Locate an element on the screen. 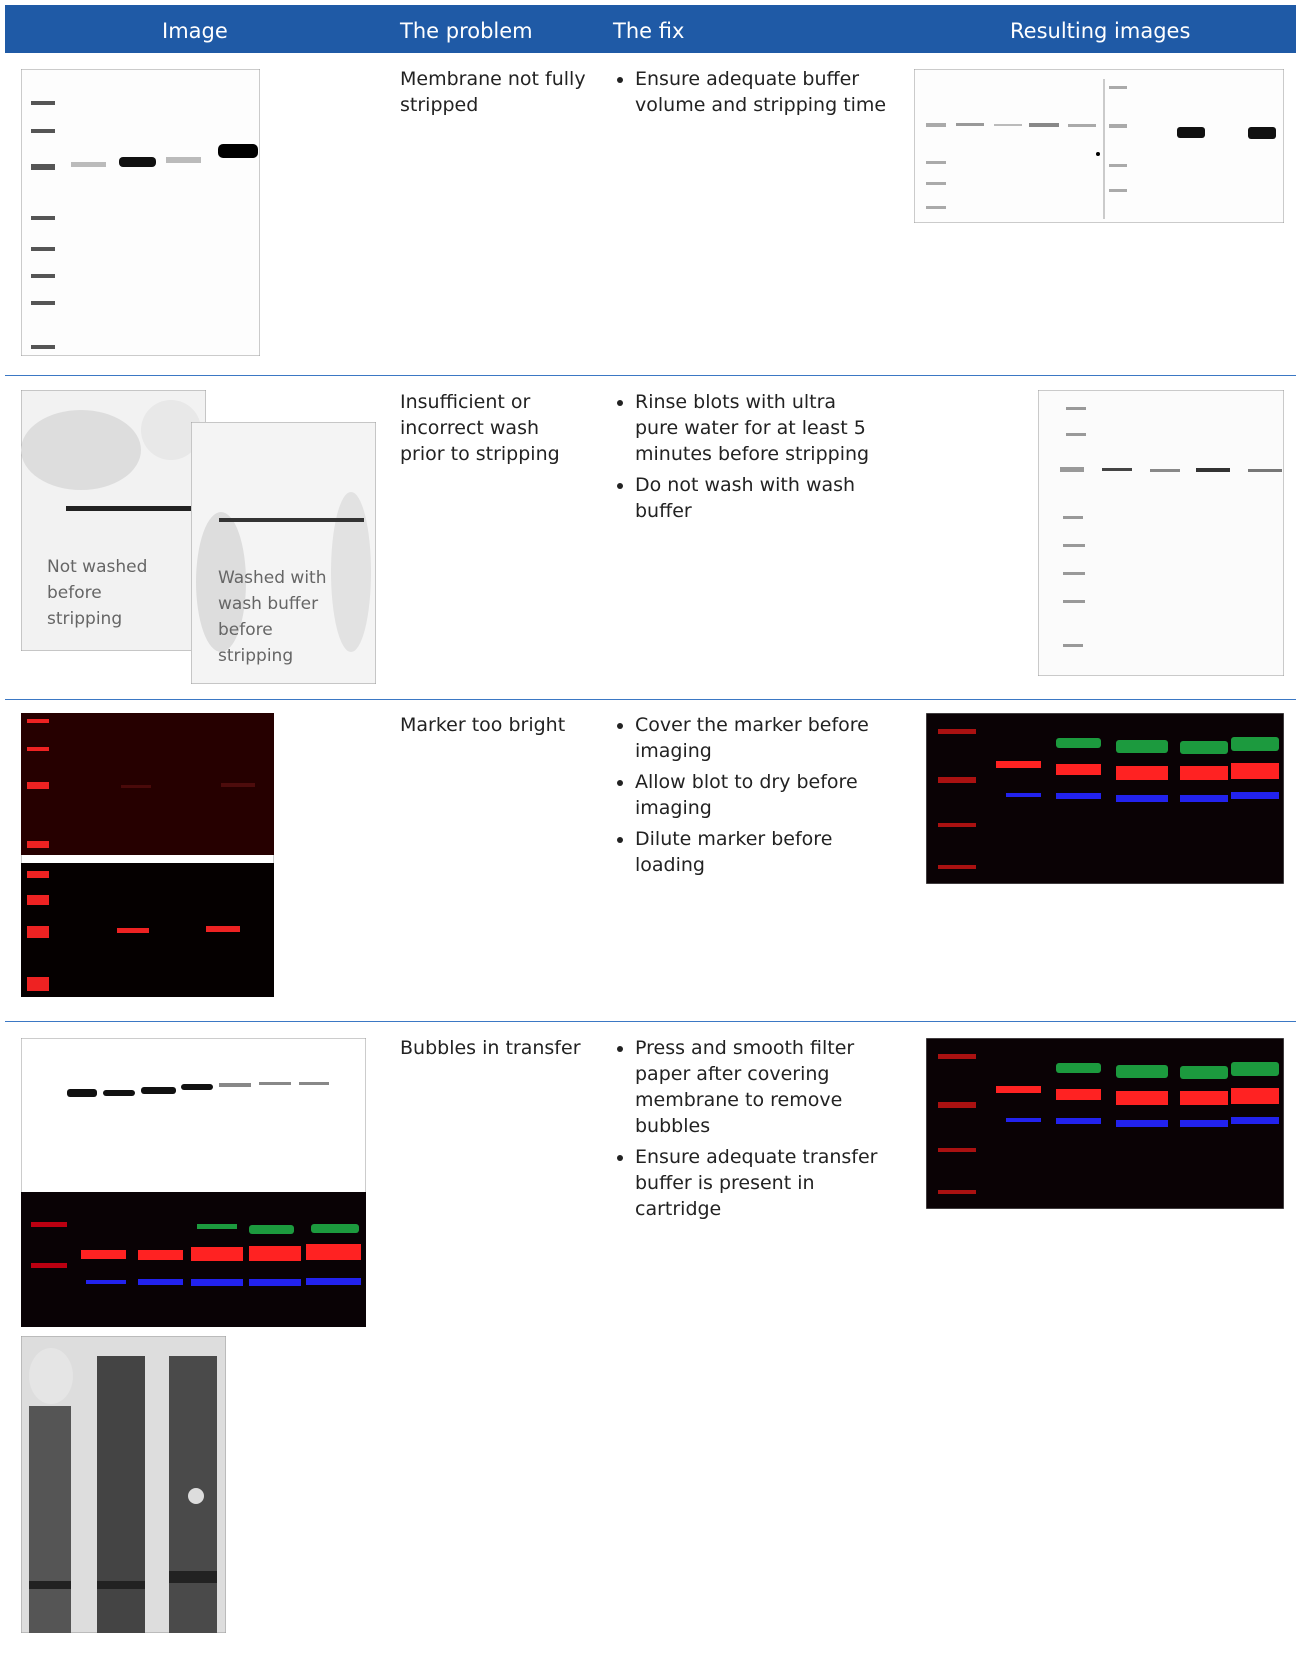  problem: Membrane not fully stripped is located at coordinates (493, 92).